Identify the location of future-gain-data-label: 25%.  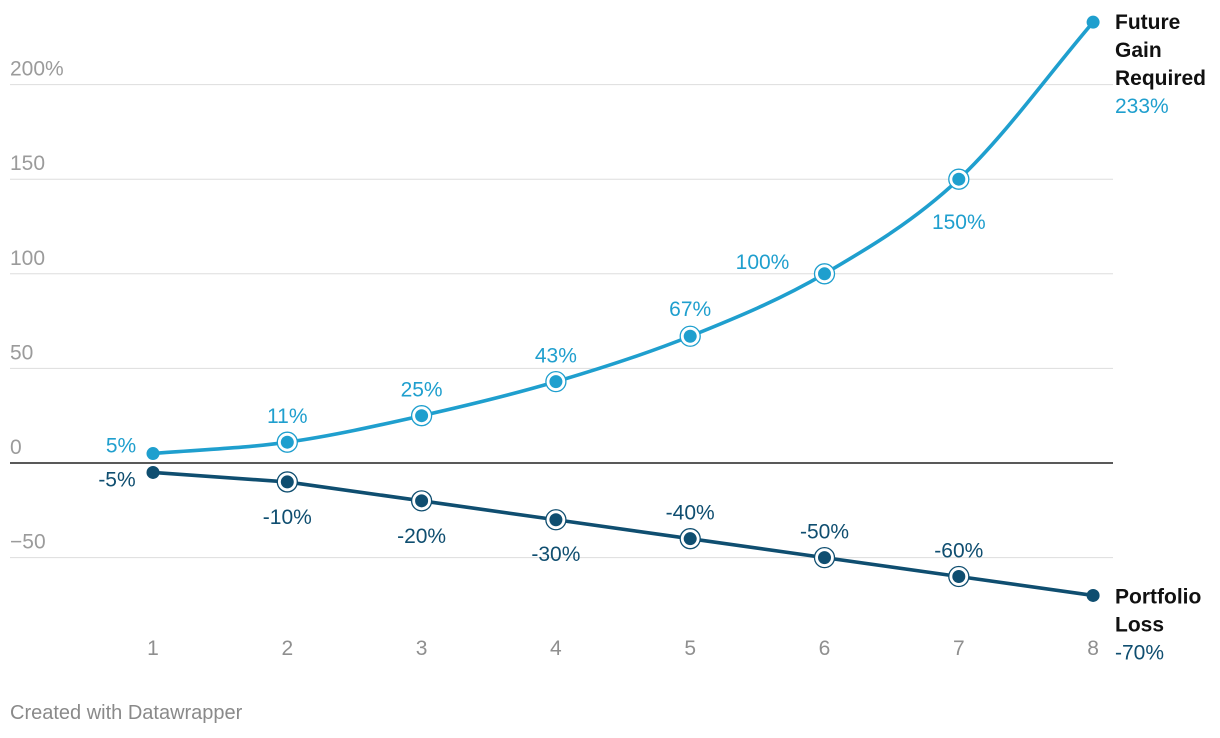
(422, 390).